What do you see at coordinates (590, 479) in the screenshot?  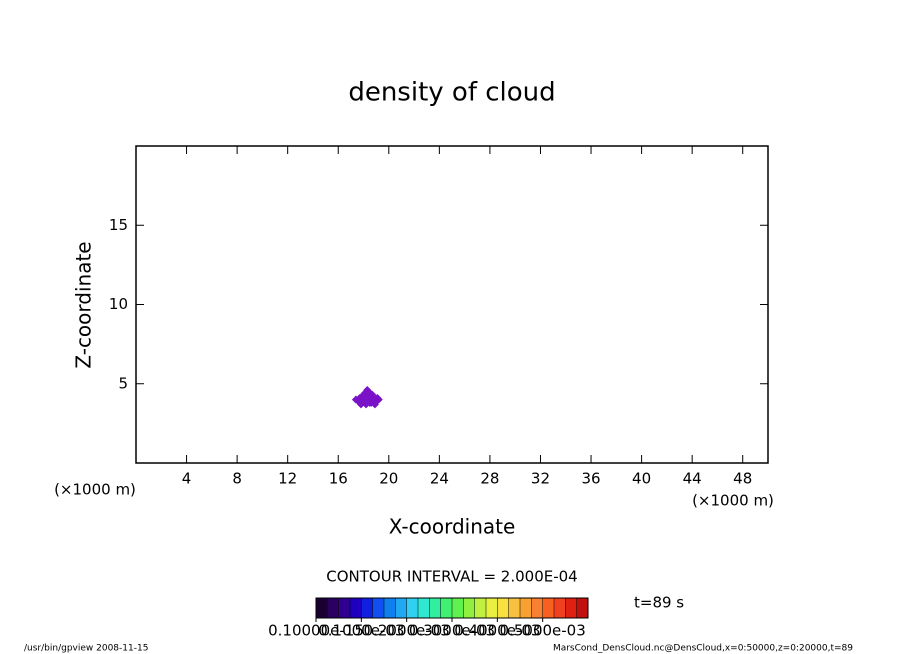 I see `x-tick-label: 36` at bounding box center [590, 479].